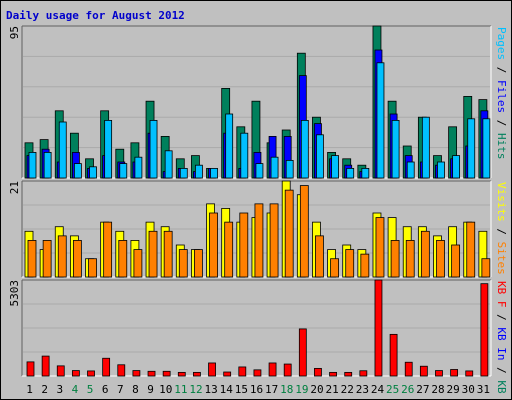 The width and height of the screenshot is (512, 400). What do you see at coordinates (286, 389) in the screenshot?
I see `x-tick-label: 18` at bounding box center [286, 389].